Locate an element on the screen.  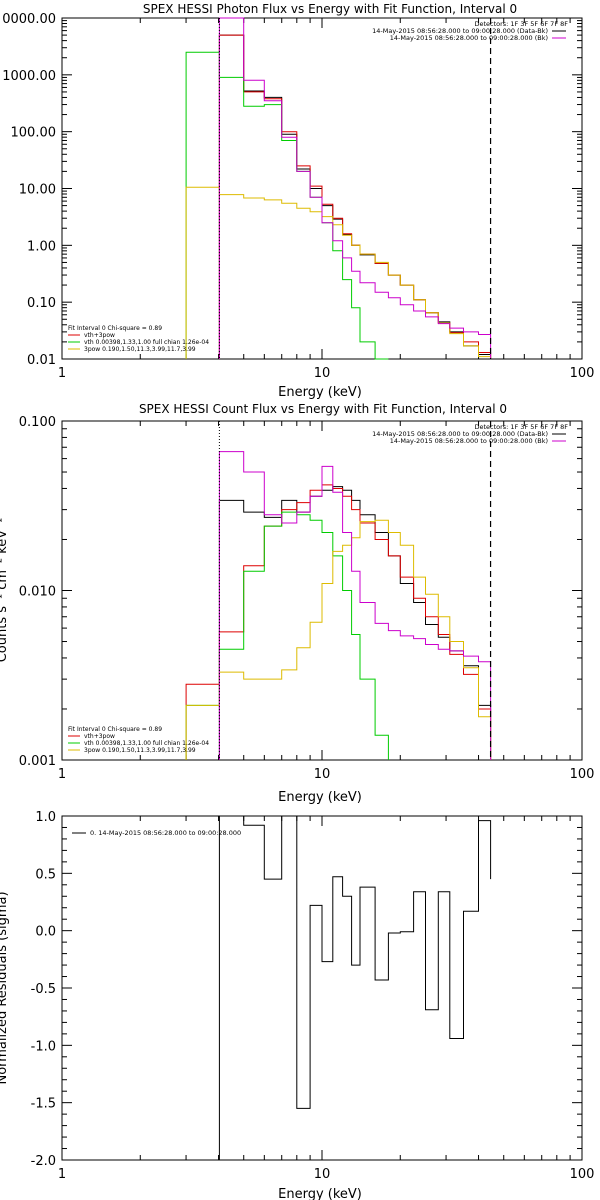
y-tick-label: 0.100 is located at coordinates (37, 422).